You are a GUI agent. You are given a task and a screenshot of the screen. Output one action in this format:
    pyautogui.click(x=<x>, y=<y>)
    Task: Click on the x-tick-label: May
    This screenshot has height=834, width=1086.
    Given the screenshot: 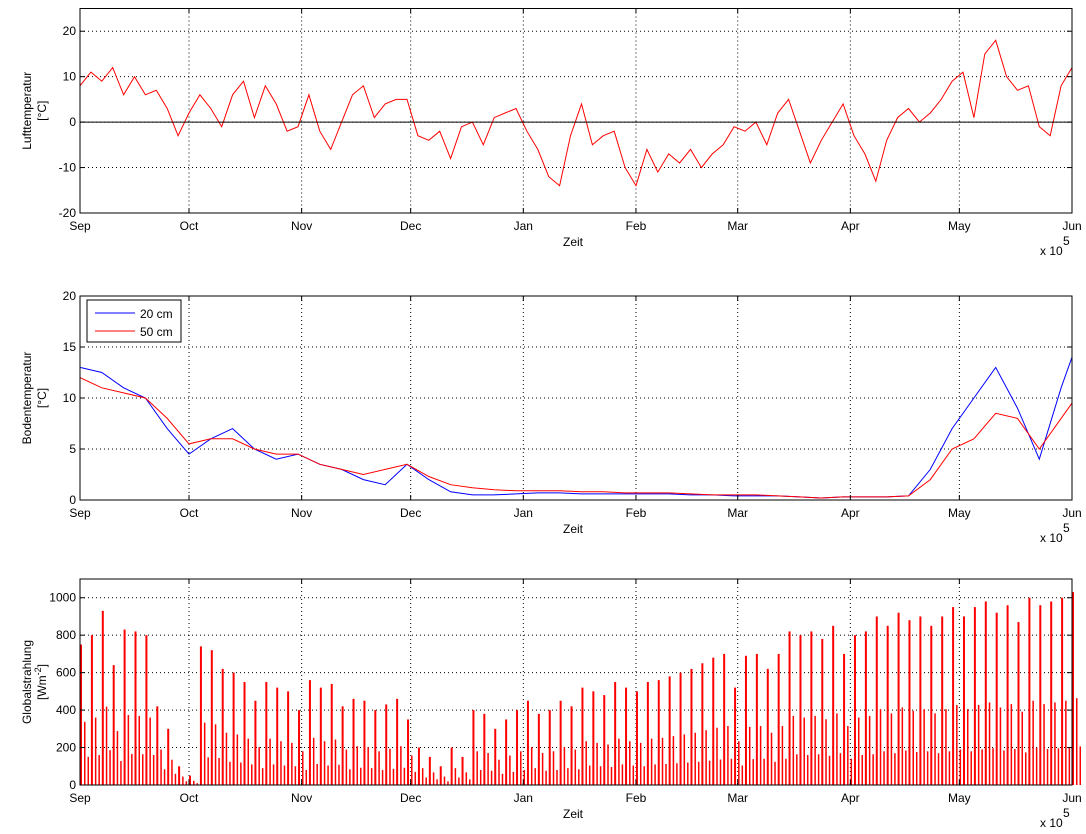 What is the action you would take?
    pyautogui.click(x=959, y=798)
    